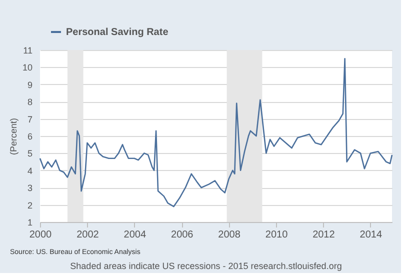 This screenshot has width=416, height=276. I want to click on y-tick-label: 4, so click(29, 171).